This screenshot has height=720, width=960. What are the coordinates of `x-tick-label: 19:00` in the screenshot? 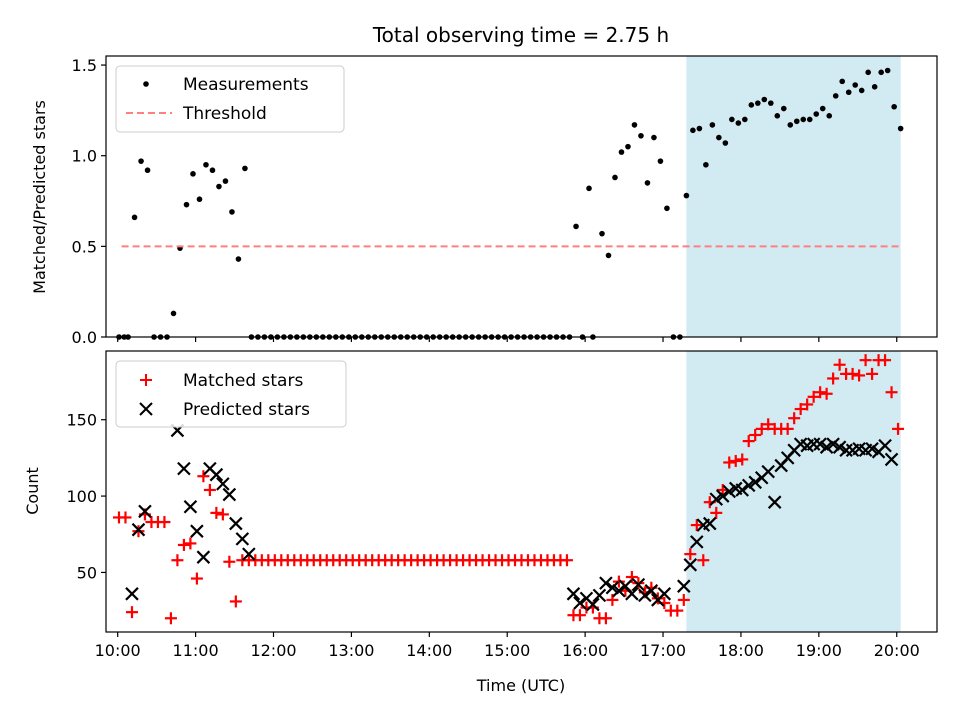 It's located at (819, 650).